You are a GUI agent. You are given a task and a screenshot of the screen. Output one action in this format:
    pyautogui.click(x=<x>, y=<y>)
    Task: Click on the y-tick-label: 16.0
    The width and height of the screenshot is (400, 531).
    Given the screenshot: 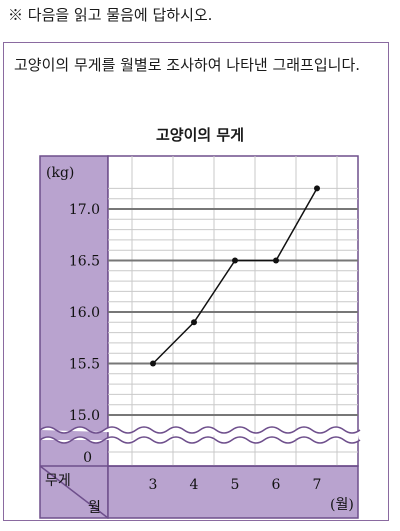 What is the action you would take?
    pyautogui.click(x=84, y=313)
    